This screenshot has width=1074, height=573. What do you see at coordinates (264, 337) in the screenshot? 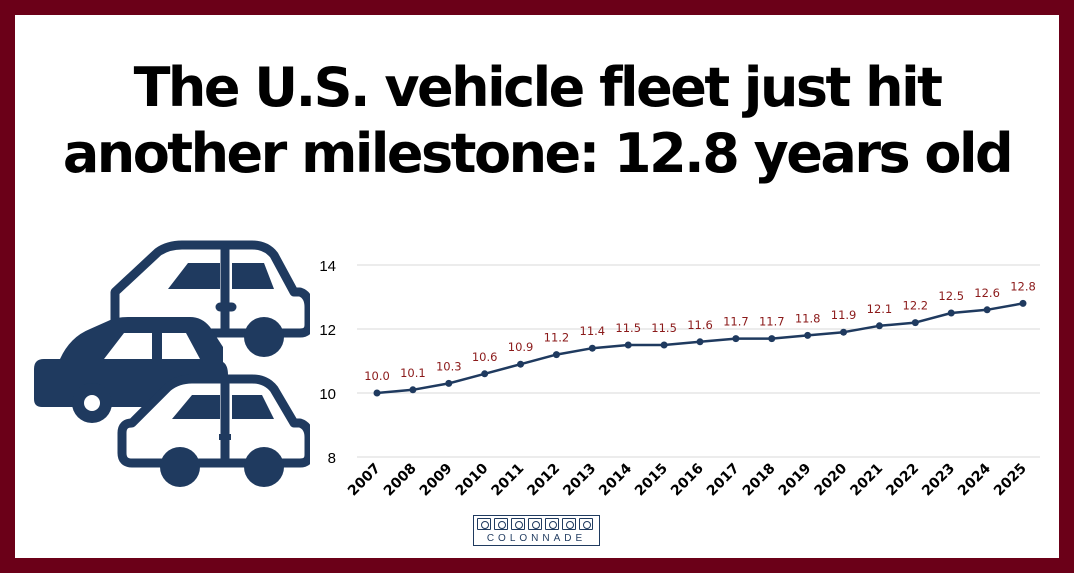
I see `car-wheel-top` at bounding box center [264, 337].